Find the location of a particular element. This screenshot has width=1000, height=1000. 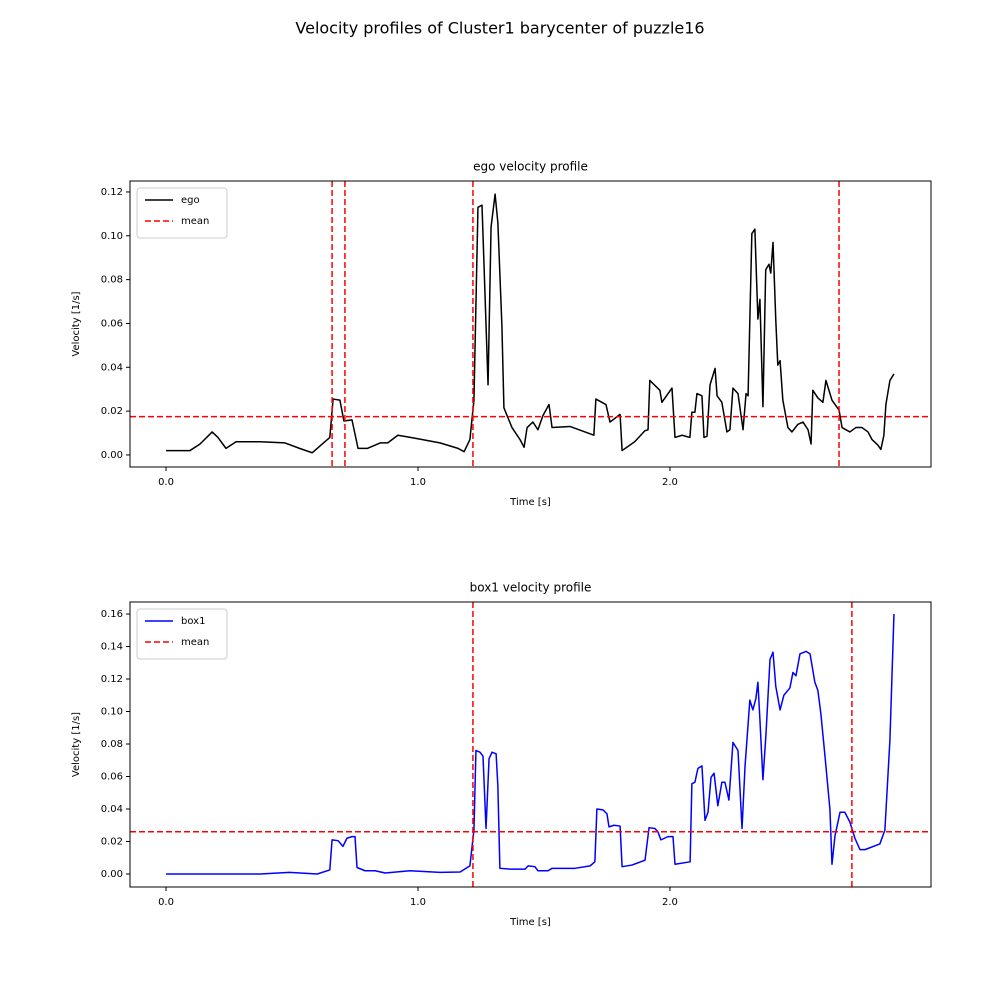

y-tick-label: 0.14 is located at coordinates (112, 647).